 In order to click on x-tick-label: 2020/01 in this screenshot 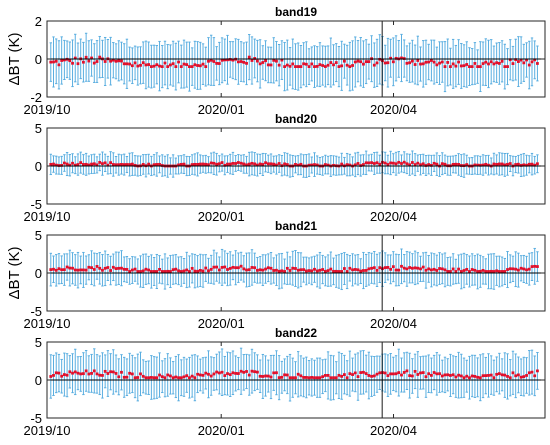, I will do `click(221, 216)`.